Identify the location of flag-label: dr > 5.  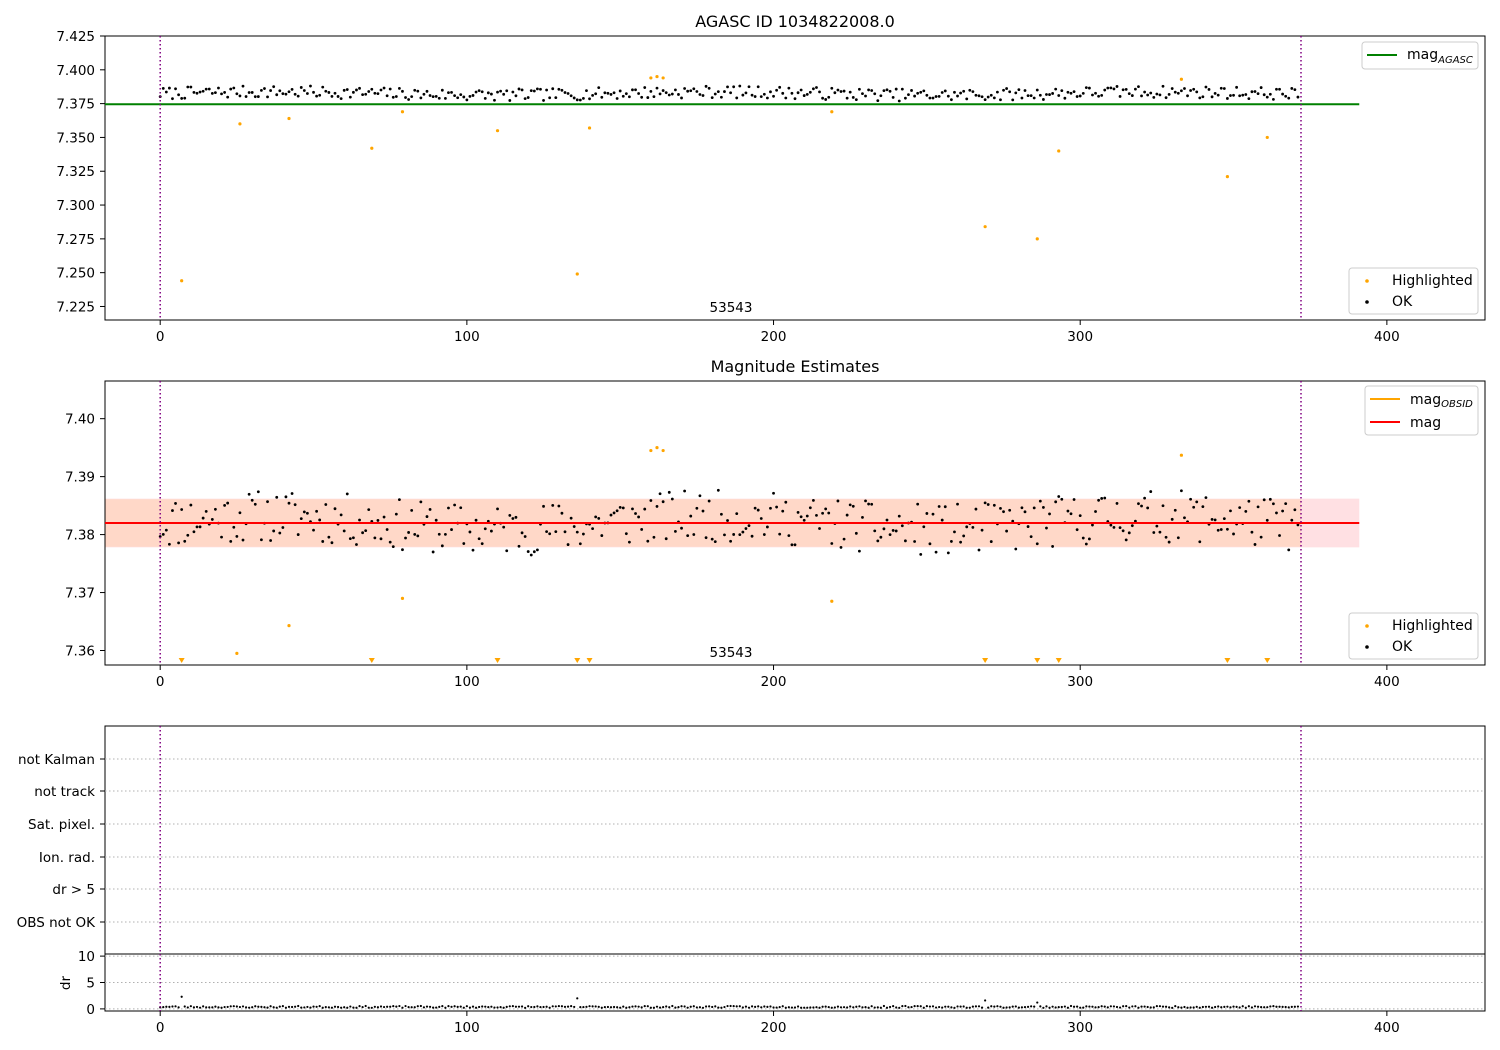
(73, 890).